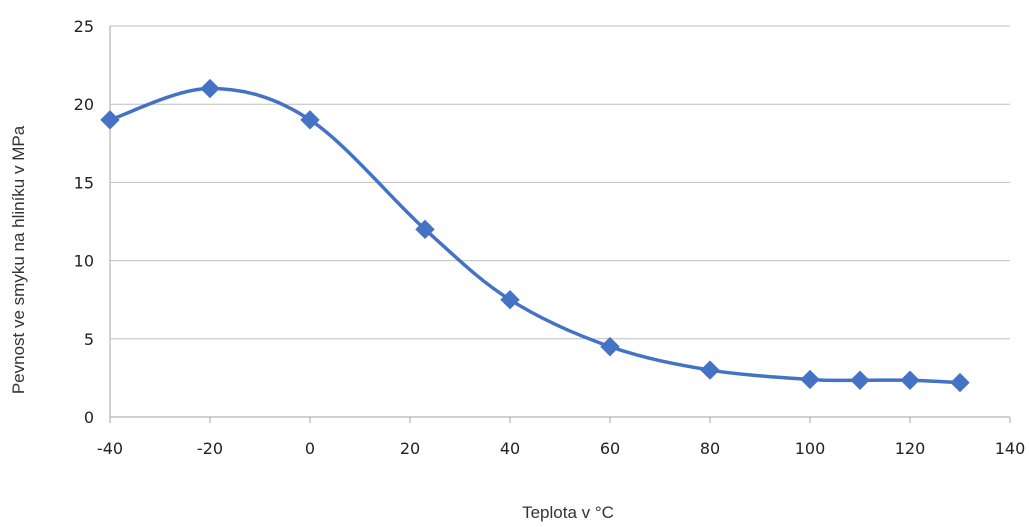  I want to click on y-tick-label: 20, so click(84, 104).